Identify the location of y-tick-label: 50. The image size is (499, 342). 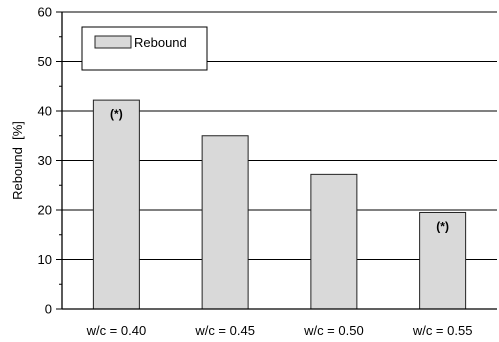
(45, 61).